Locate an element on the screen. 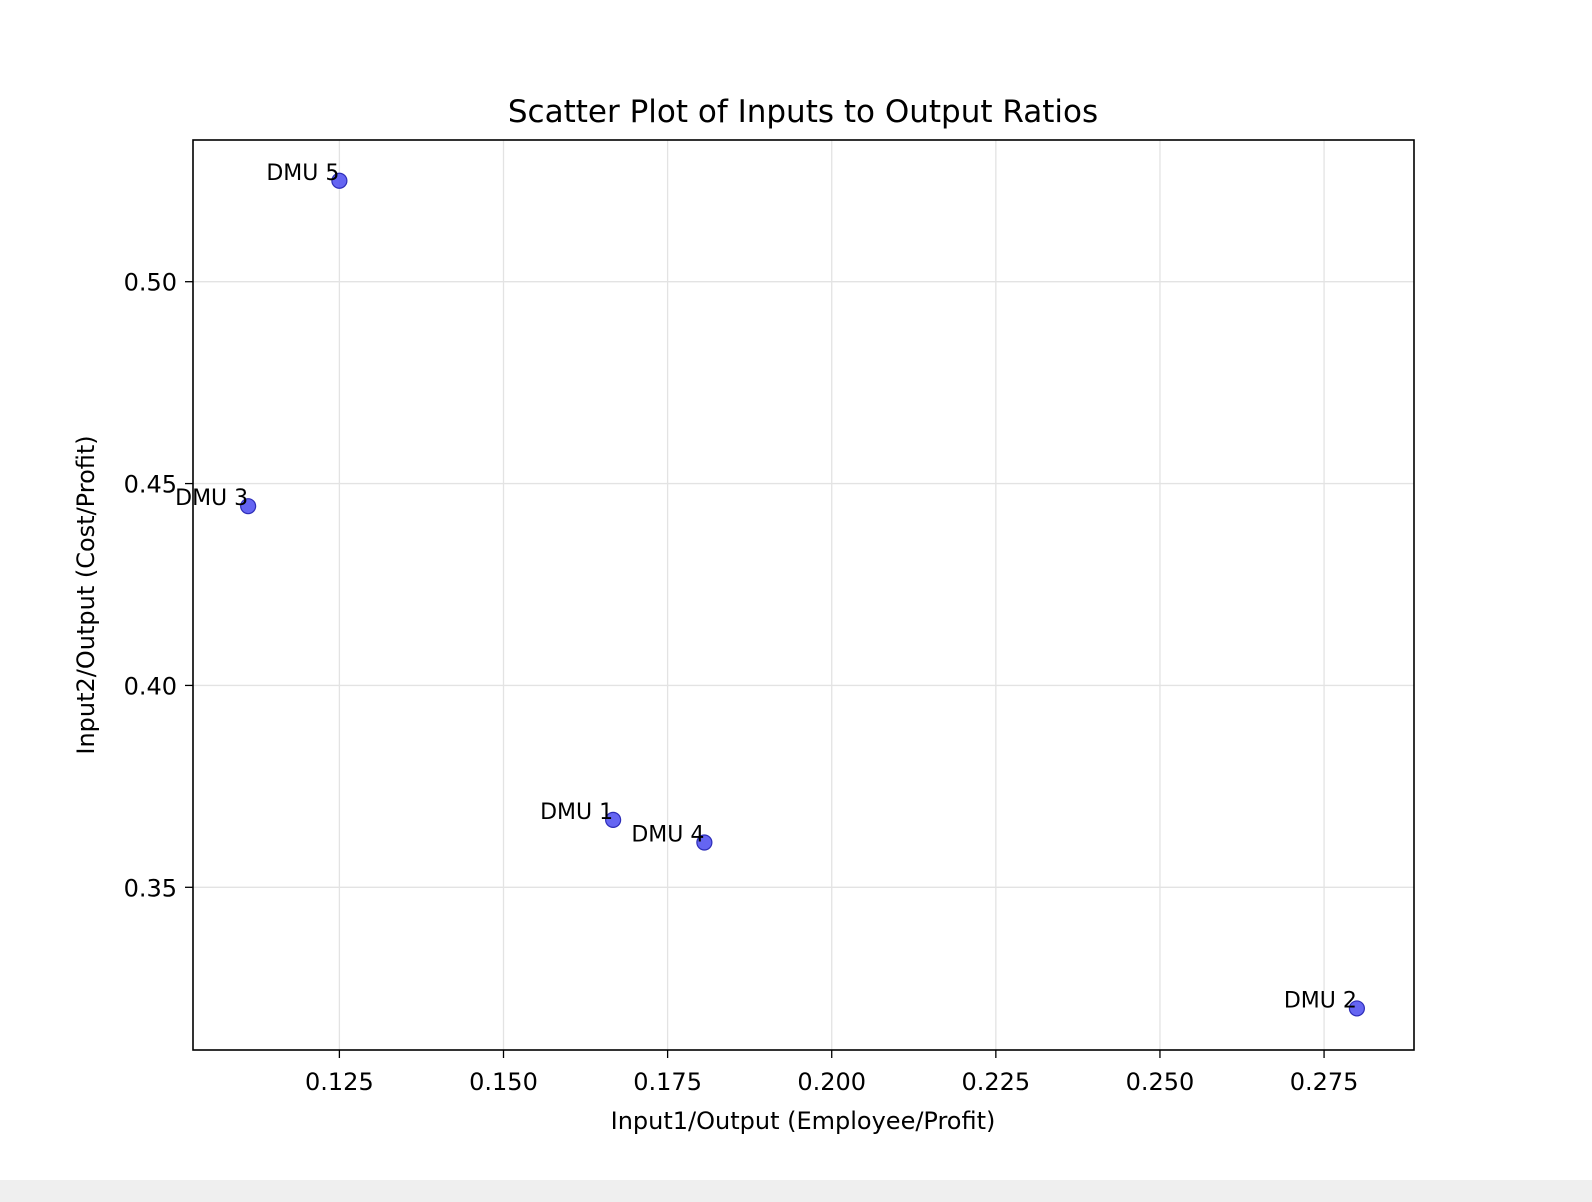 This screenshot has width=1592, height=1202. x-tick-label: 0.250 is located at coordinates (1160, 1082).